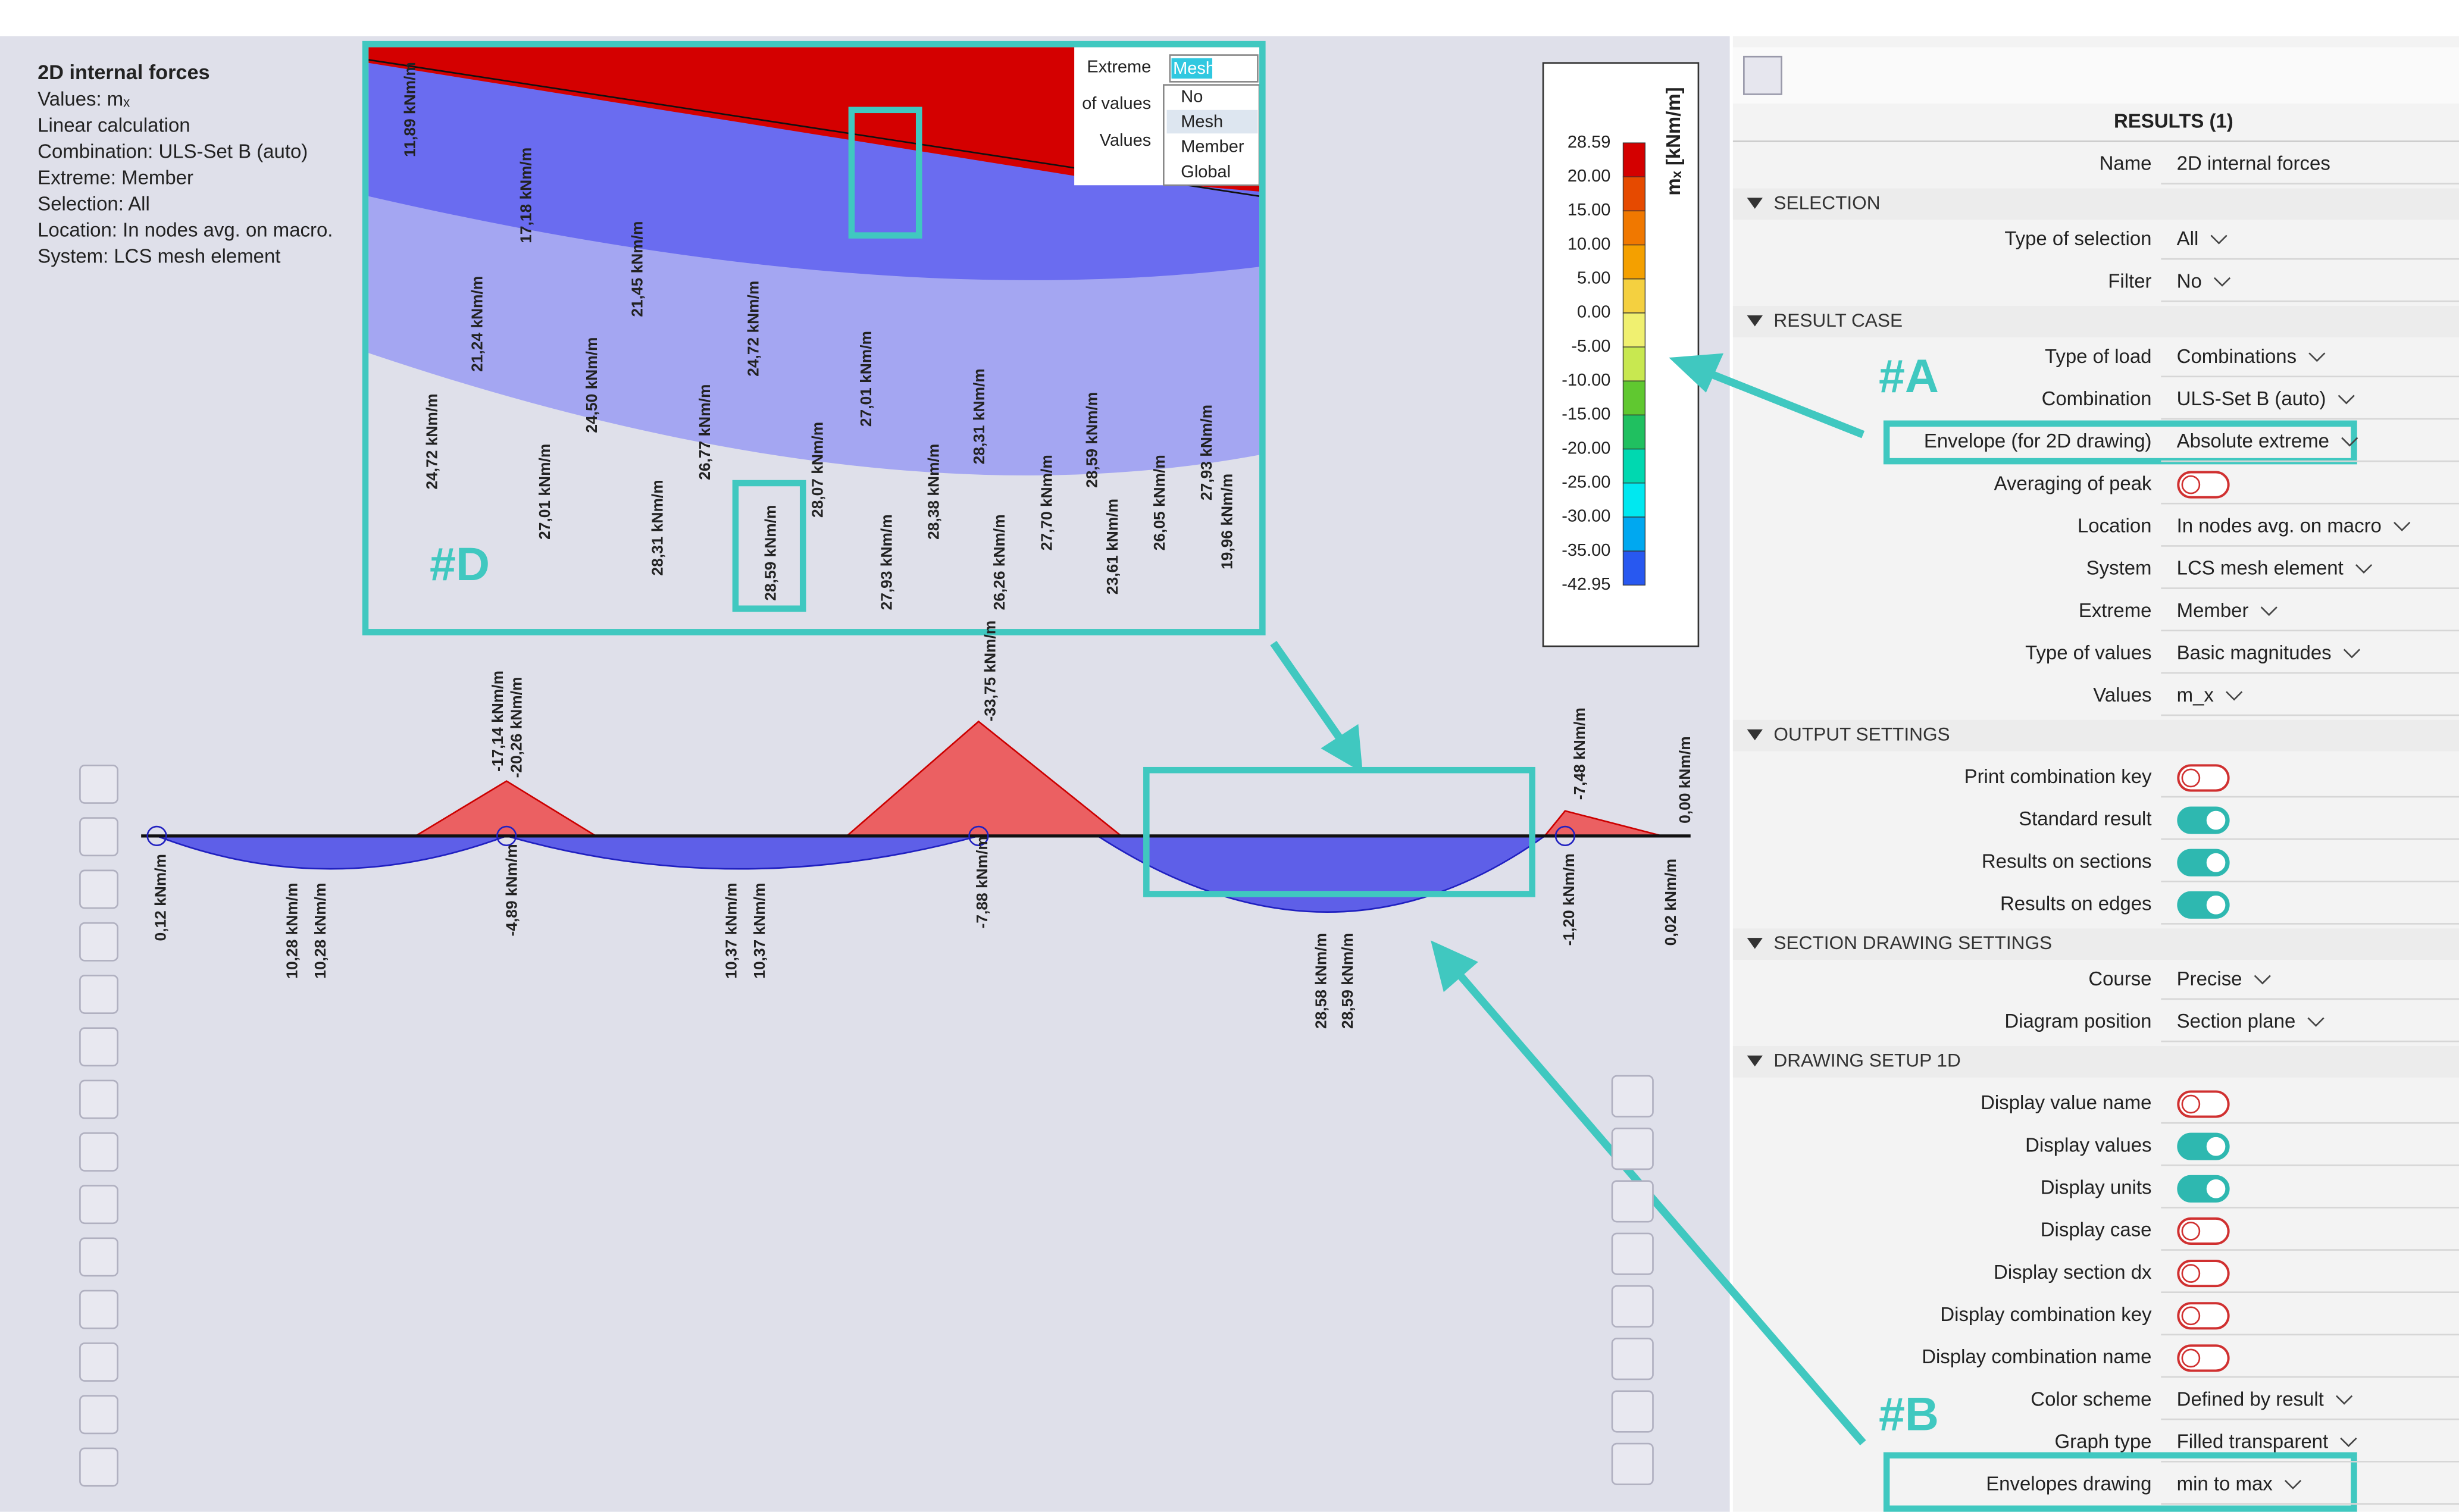 This screenshot has height=1512, width=2459. Describe the element at coordinates (2209, 979) in the screenshot. I see `row-value: Precise` at that location.